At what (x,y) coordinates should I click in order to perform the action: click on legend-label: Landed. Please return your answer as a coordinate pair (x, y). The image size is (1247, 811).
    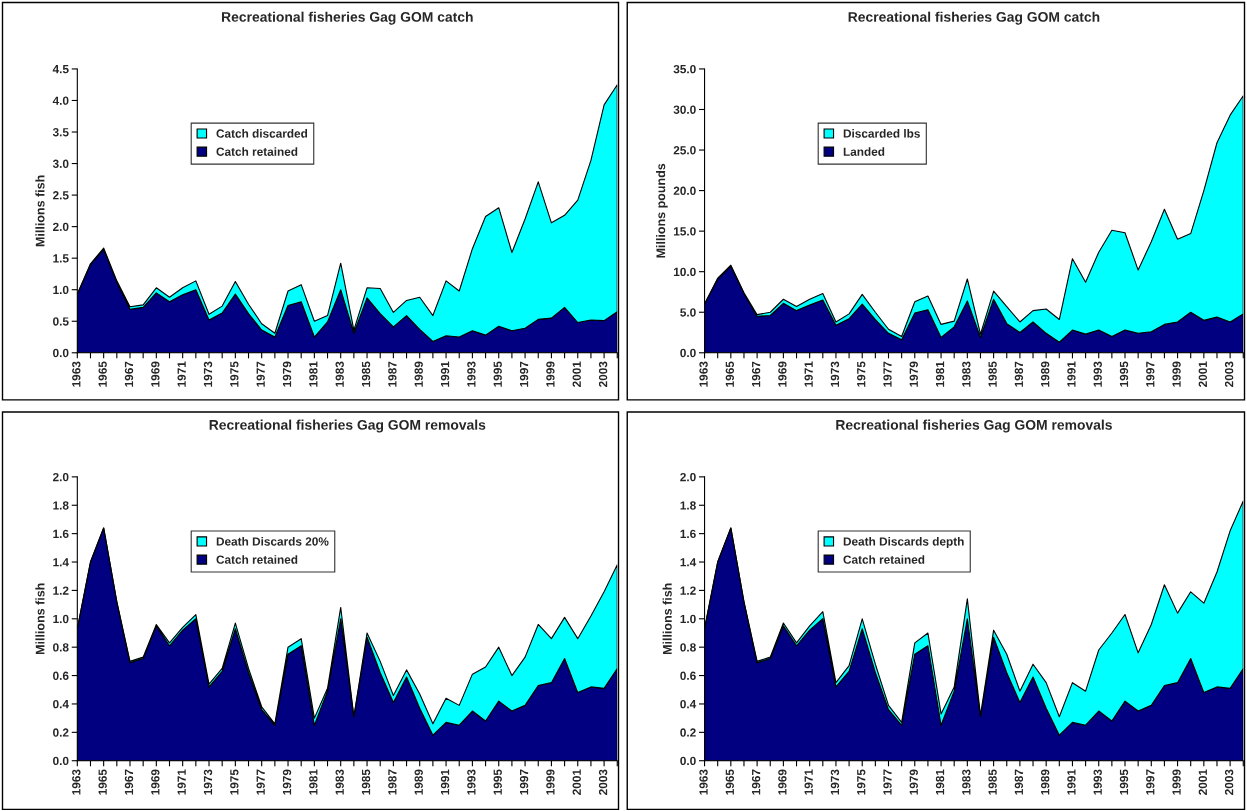
    Looking at the image, I should click on (864, 151).